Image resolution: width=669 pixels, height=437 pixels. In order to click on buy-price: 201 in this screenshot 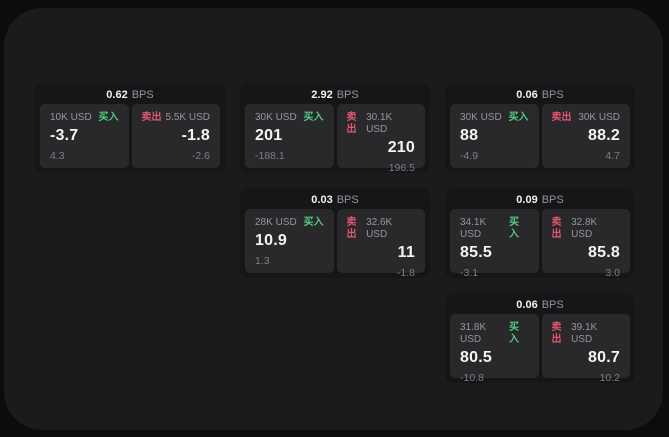, I will do `click(269, 135)`.